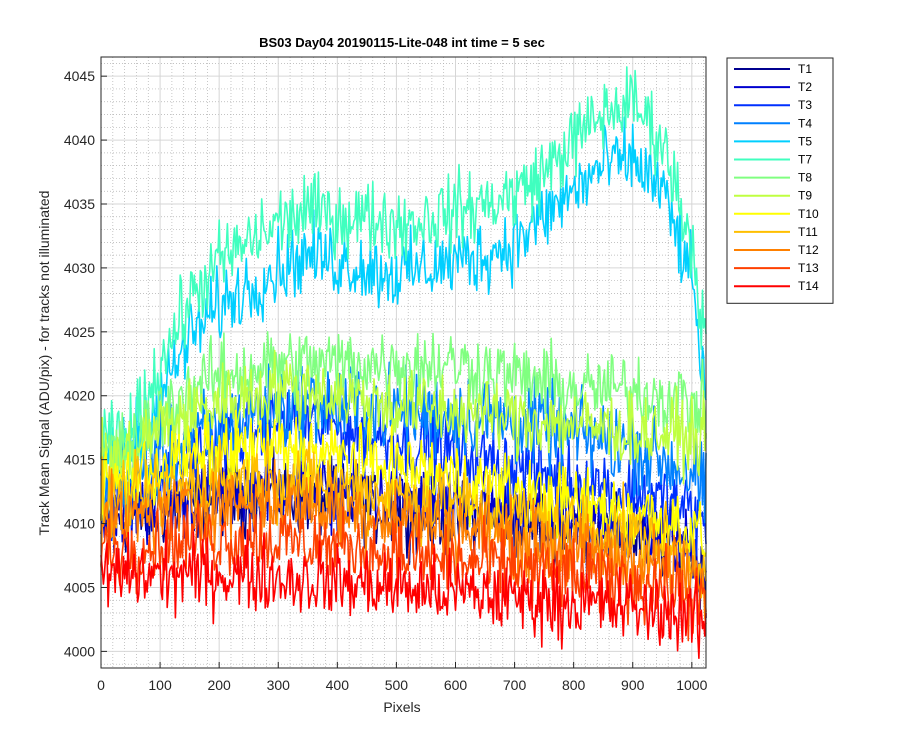  Describe the element at coordinates (79, 76) in the screenshot. I see `y-tick-label: 4045` at that location.